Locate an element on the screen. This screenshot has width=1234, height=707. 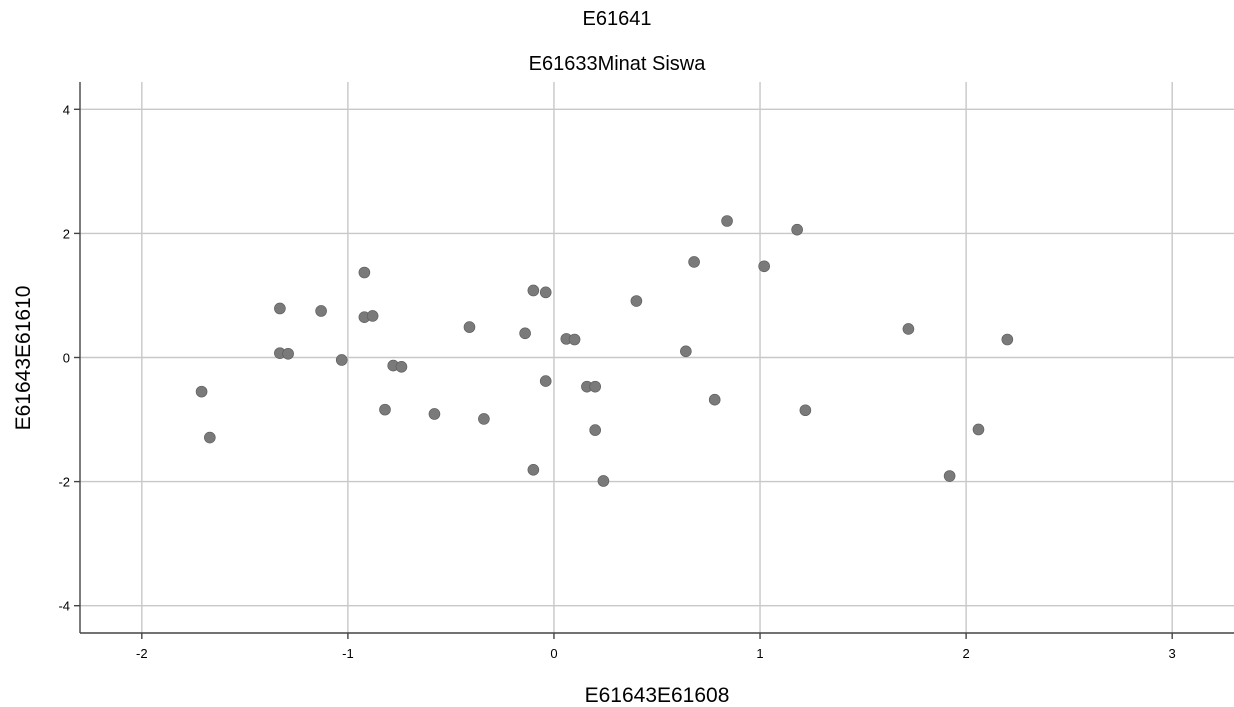
x-tick-label-3: 1 is located at coordinates (759, 653).